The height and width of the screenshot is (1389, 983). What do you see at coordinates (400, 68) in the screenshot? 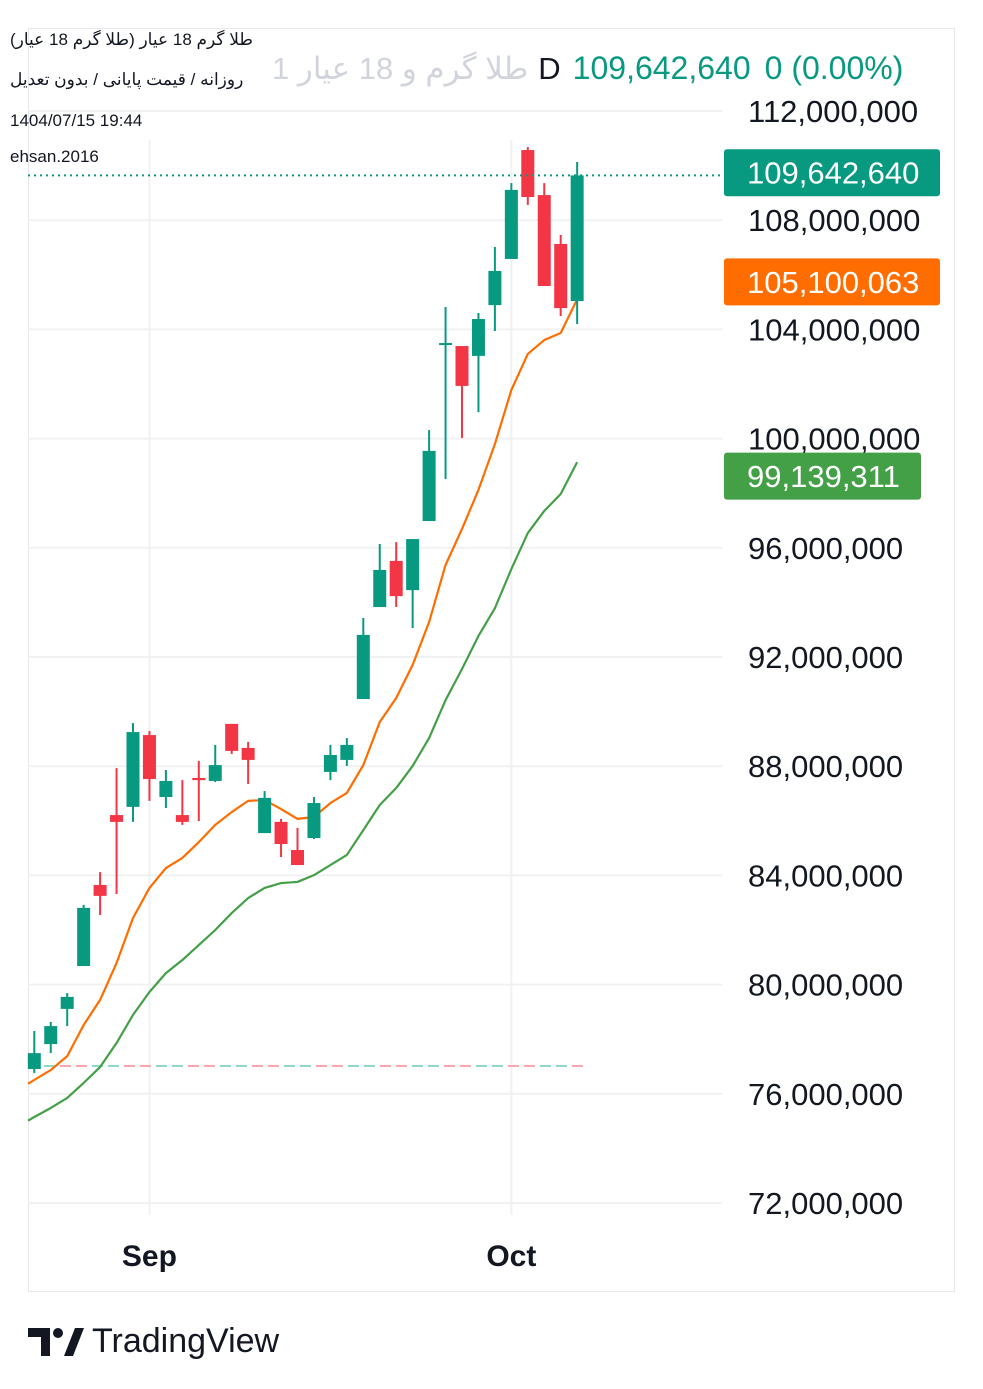
I see `symbol-name-faded: طلا گرم و 18 عیار 1` at bounding box center [400, 68].